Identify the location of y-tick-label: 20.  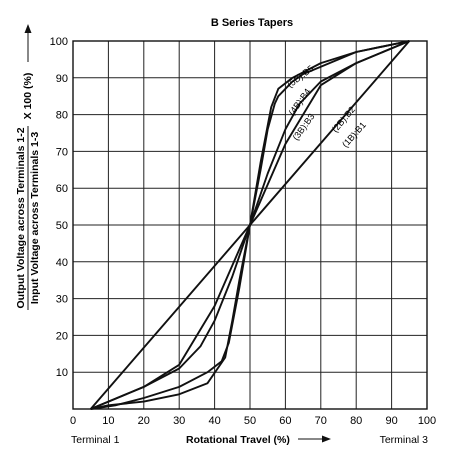
(62, 336).